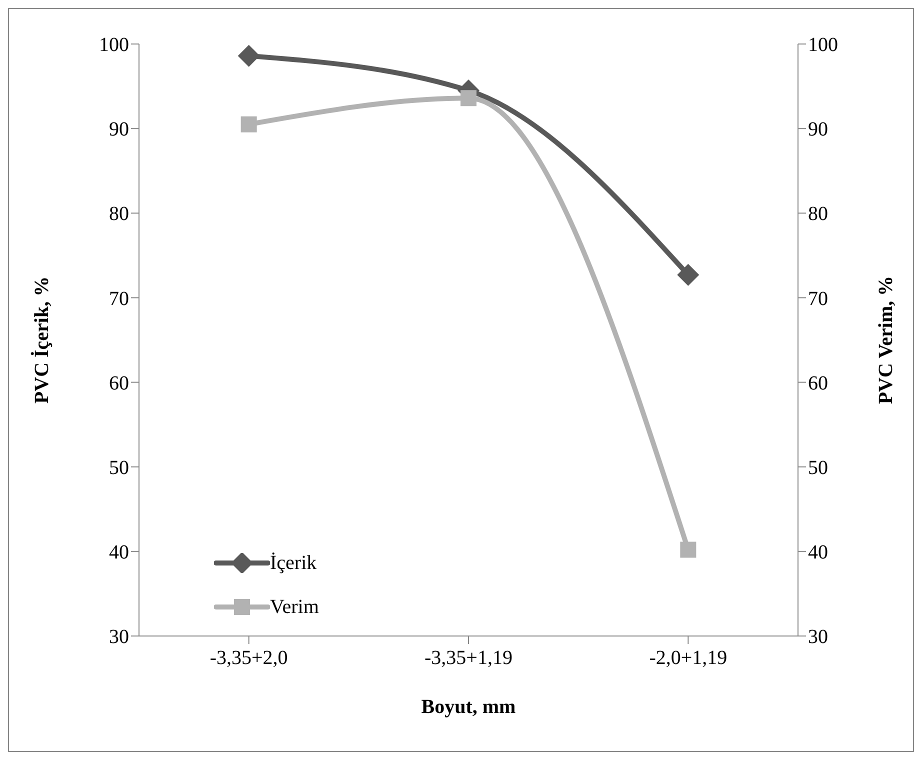 The image size is (922, 760). What do you see at coordinates (294, 607) in the screenshot?
I see `legend-label: Verim` at bounding box center [294, 607].